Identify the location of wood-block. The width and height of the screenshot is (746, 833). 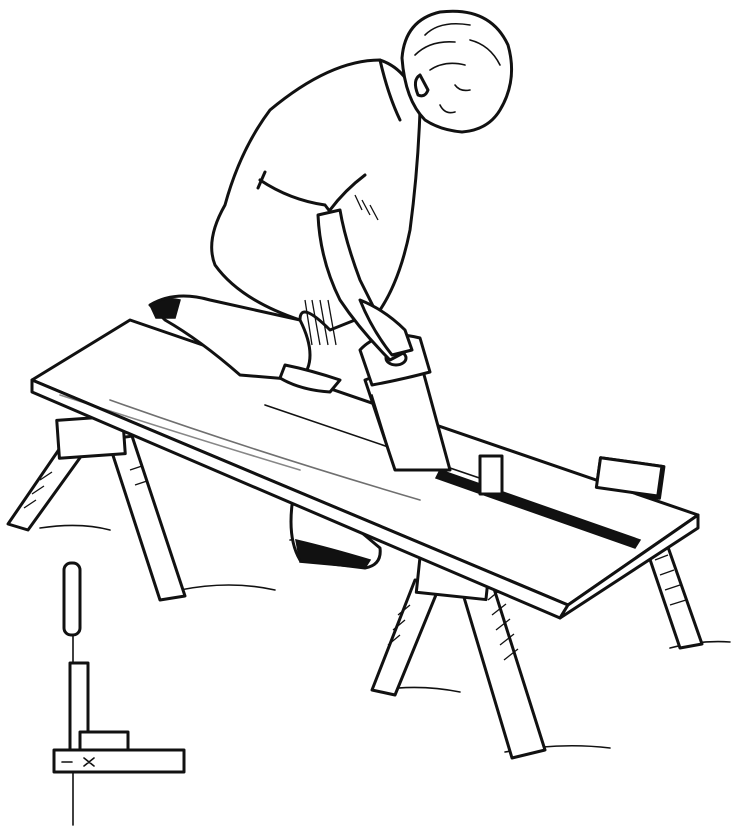
(491, 475).